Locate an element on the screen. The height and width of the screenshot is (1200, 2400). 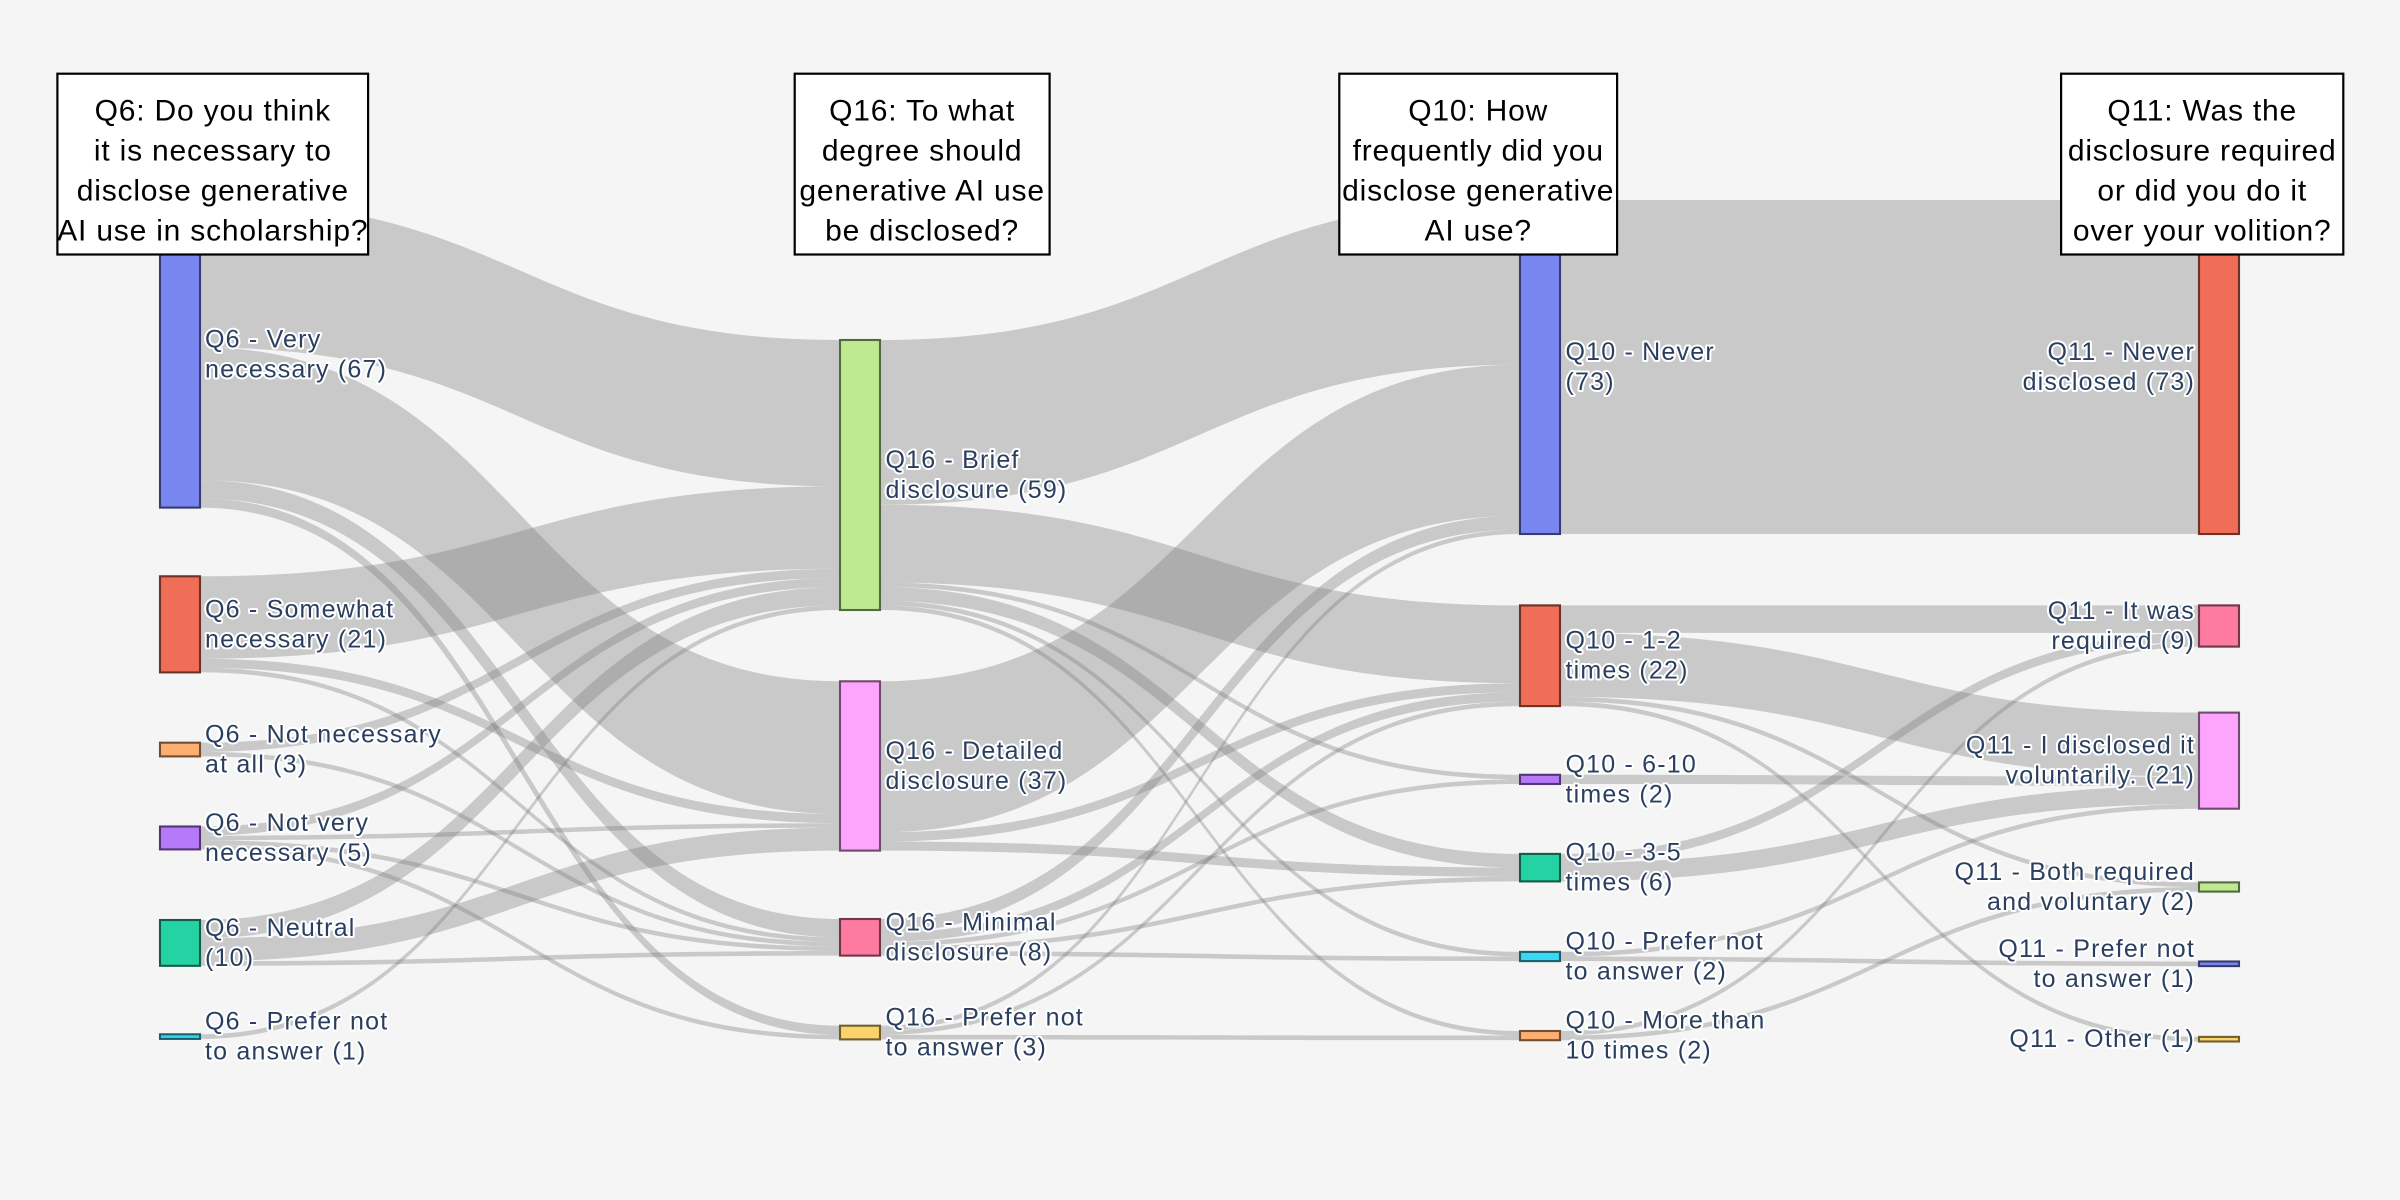
svg-text: Q16 - Brief is located at coordinates (953, 460).